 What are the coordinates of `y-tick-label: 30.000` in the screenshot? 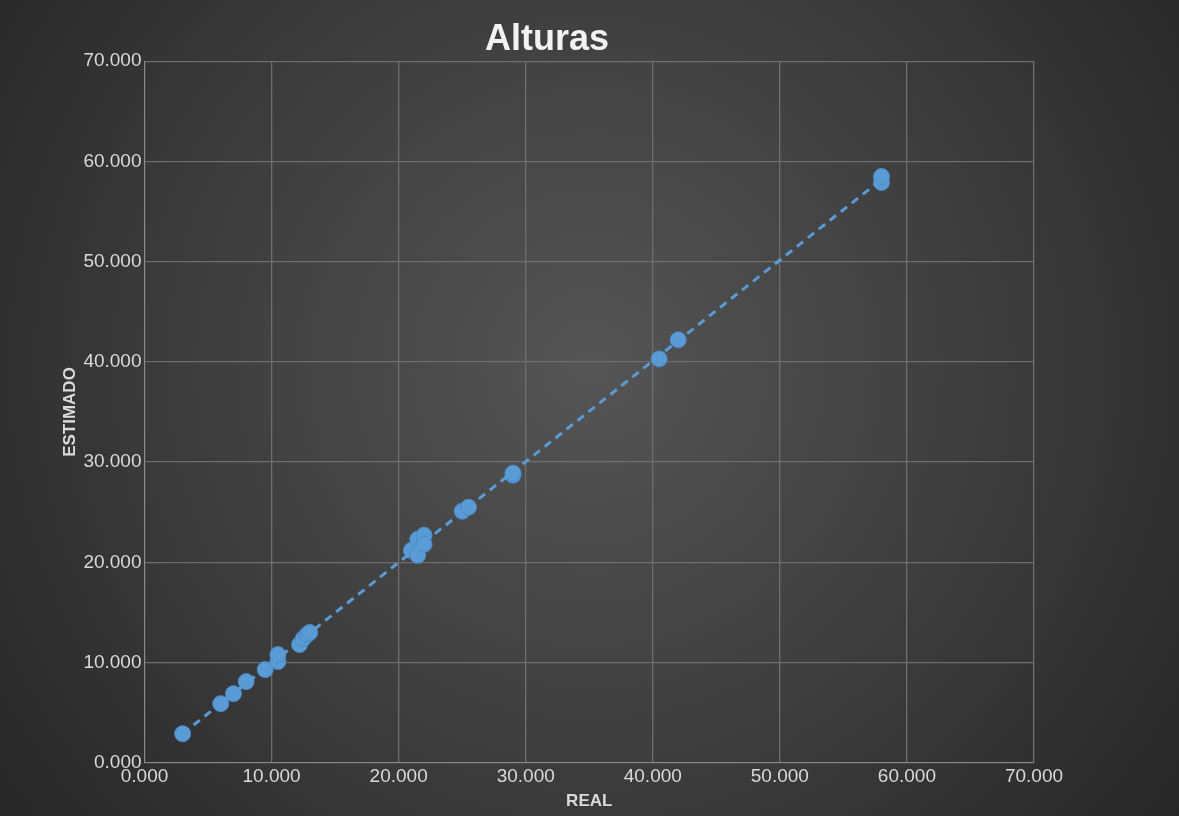 It's located at (112, 461).